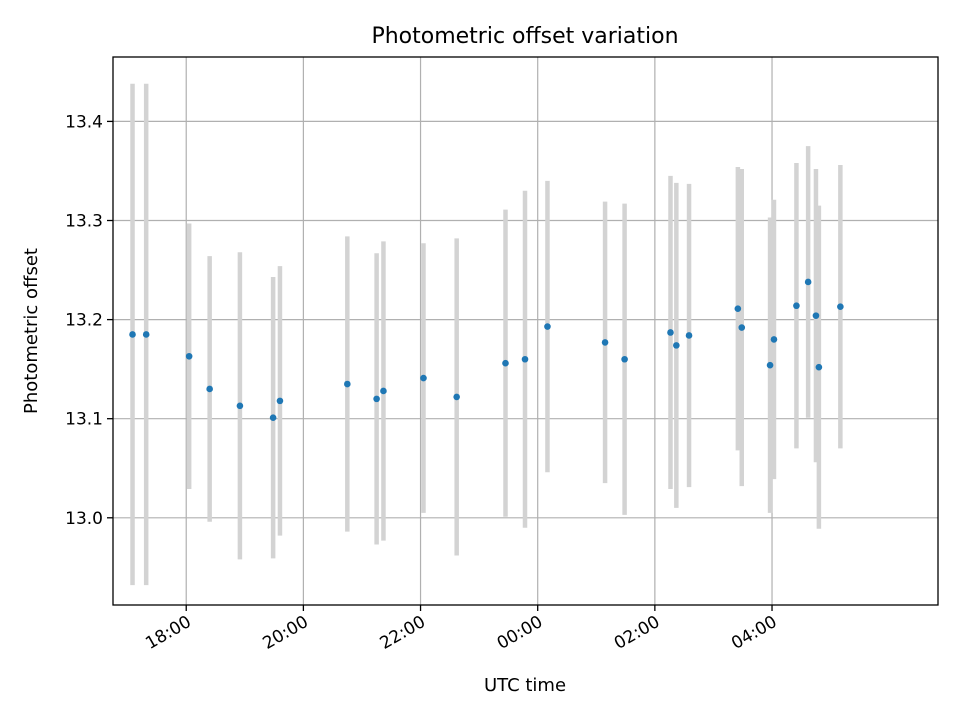 The width and height of the screenshot is (960, 720). I want to click on x-tick-label: 18:00, so click(168, 633).